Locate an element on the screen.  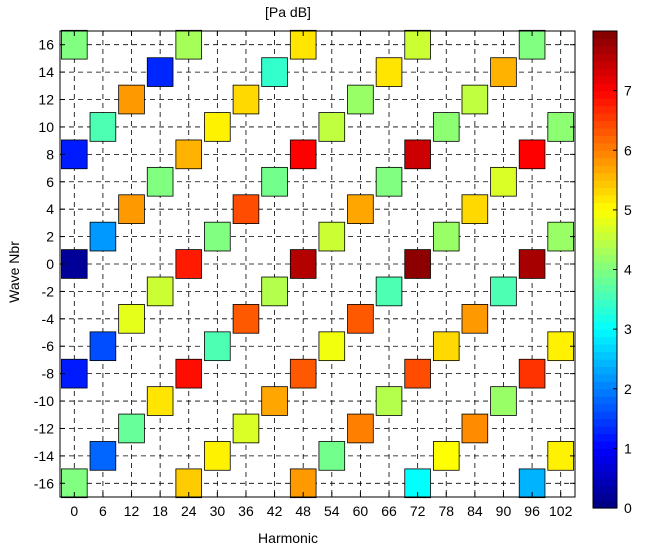
y-axis-label: Wave Nbr is located at coordinates (14, 272).